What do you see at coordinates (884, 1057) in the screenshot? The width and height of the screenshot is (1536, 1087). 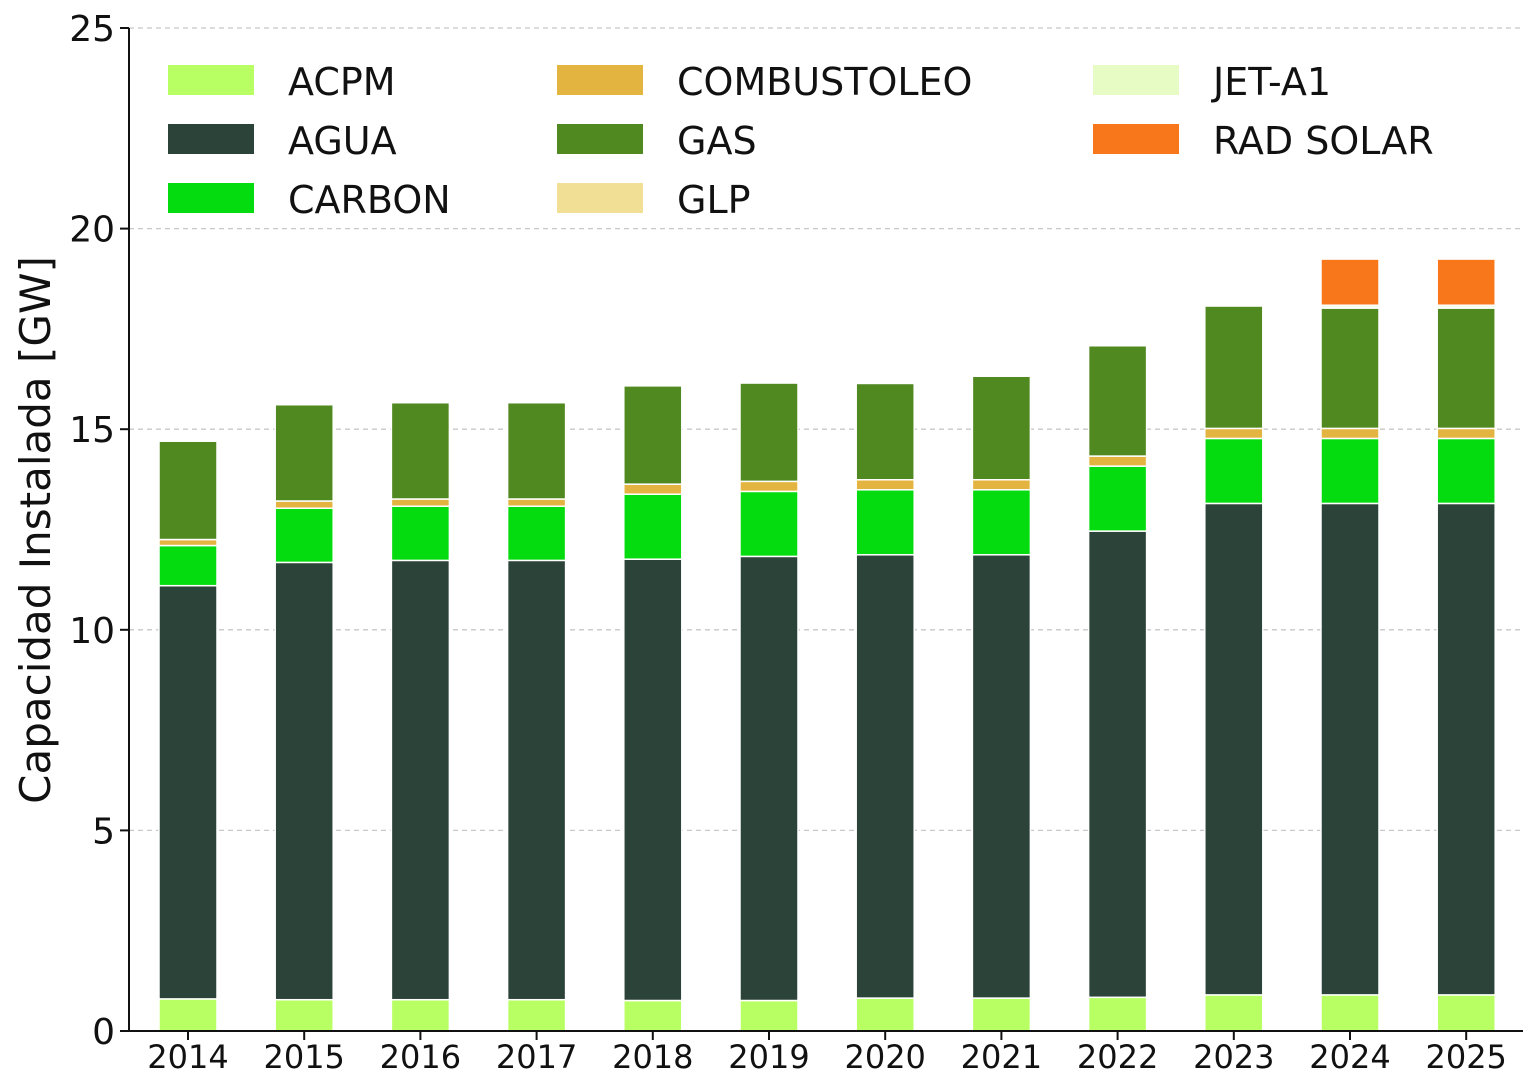 I see `x-tick-label: 2020` at bounding box center [884, 1057].